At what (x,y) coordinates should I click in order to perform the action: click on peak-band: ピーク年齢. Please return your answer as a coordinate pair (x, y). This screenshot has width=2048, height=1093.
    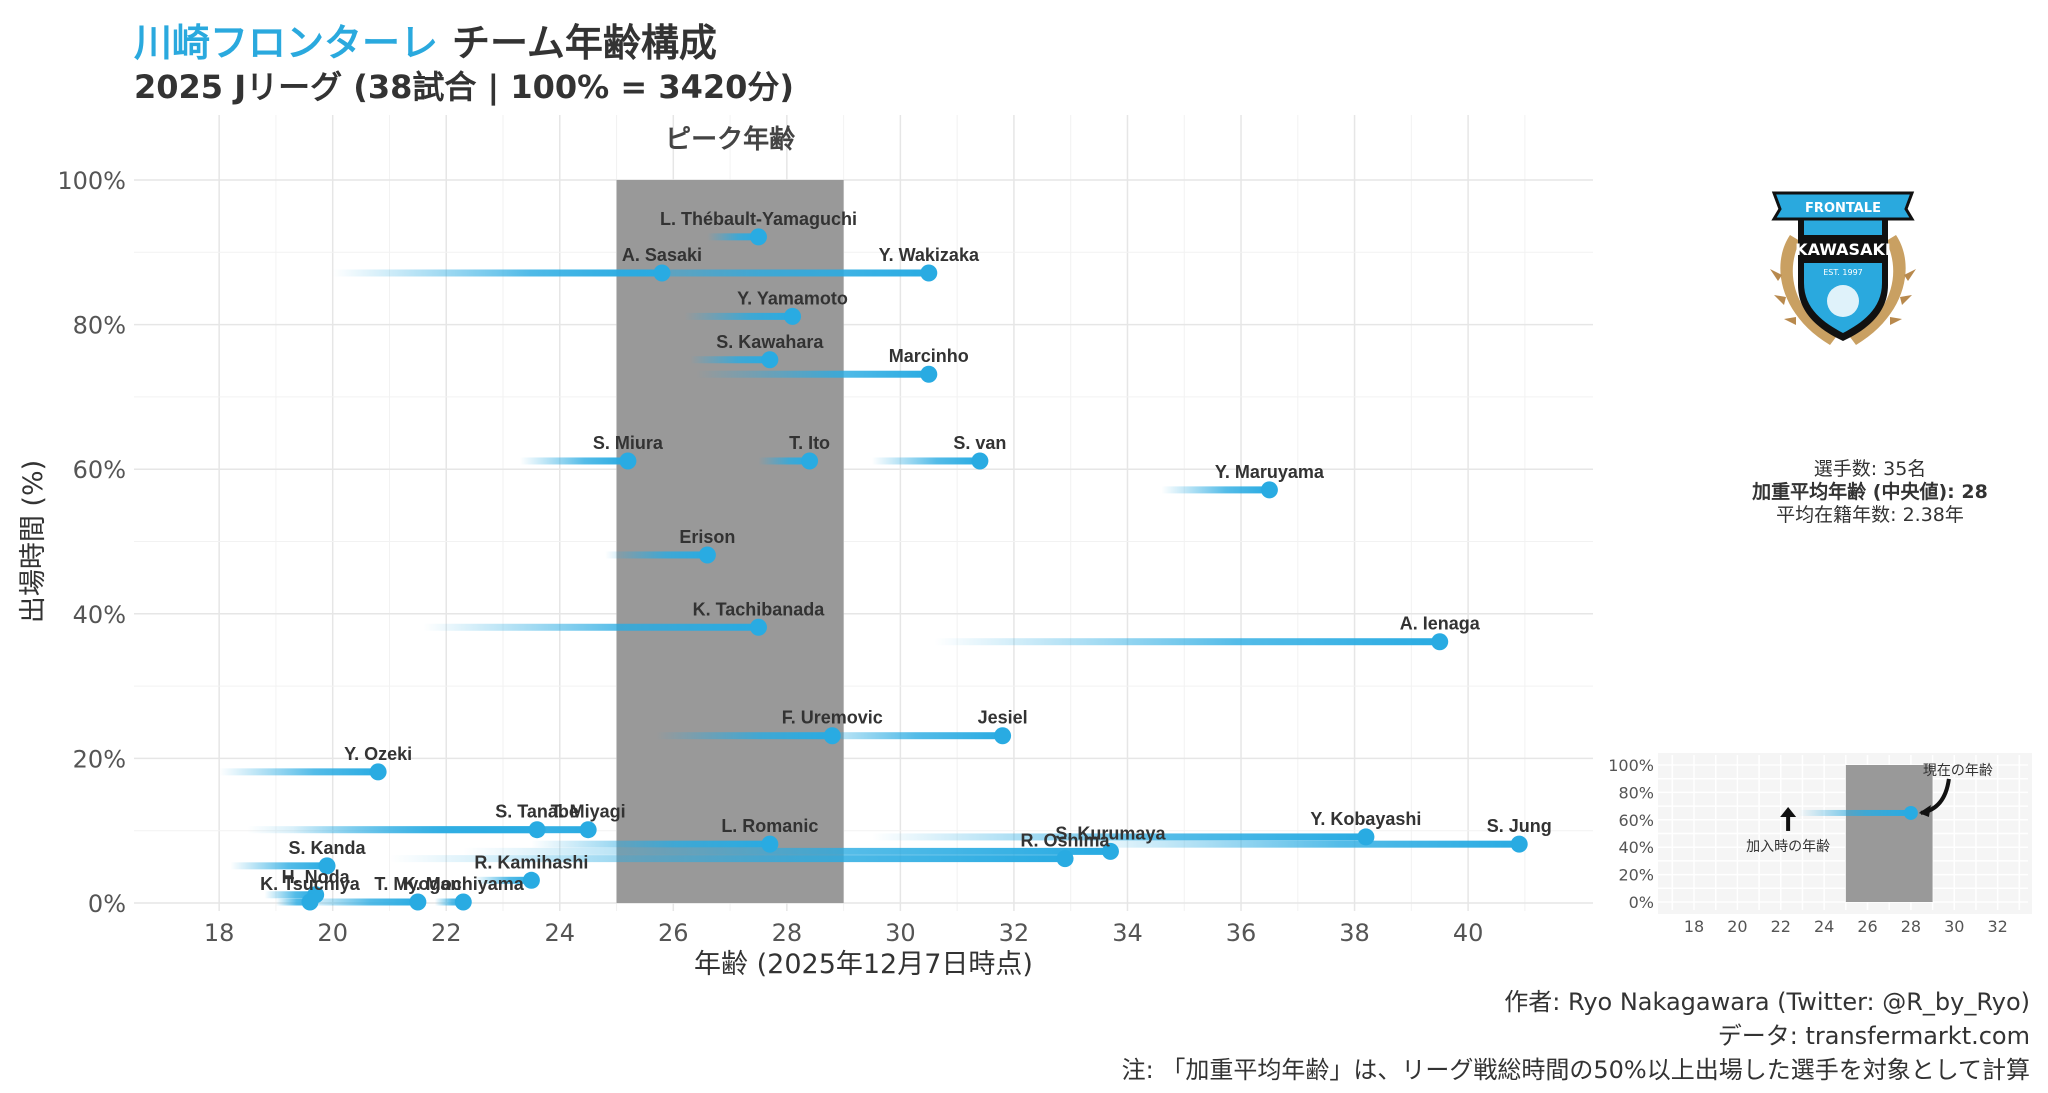
    Looking at the image, I should click on (730, 513).